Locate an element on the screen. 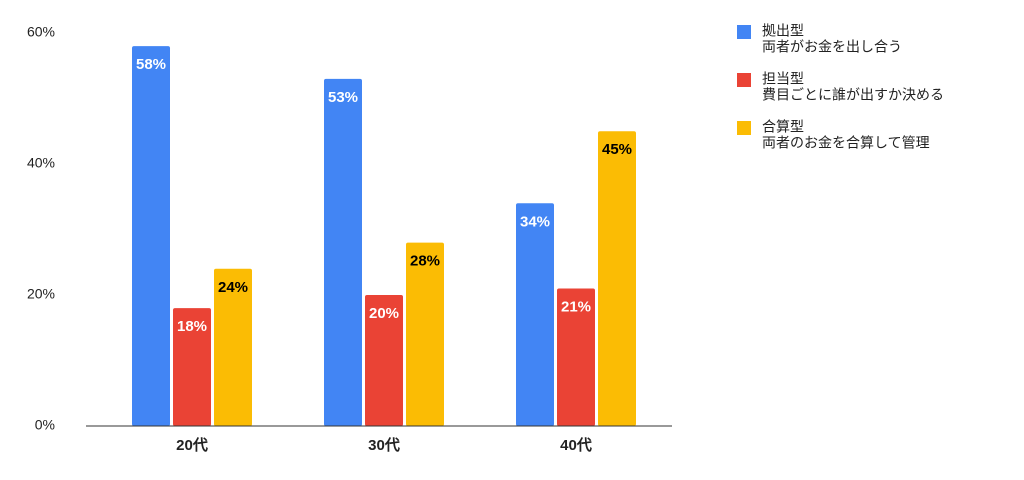  y-tick-label: 0% is located at coordinates (45, 425).